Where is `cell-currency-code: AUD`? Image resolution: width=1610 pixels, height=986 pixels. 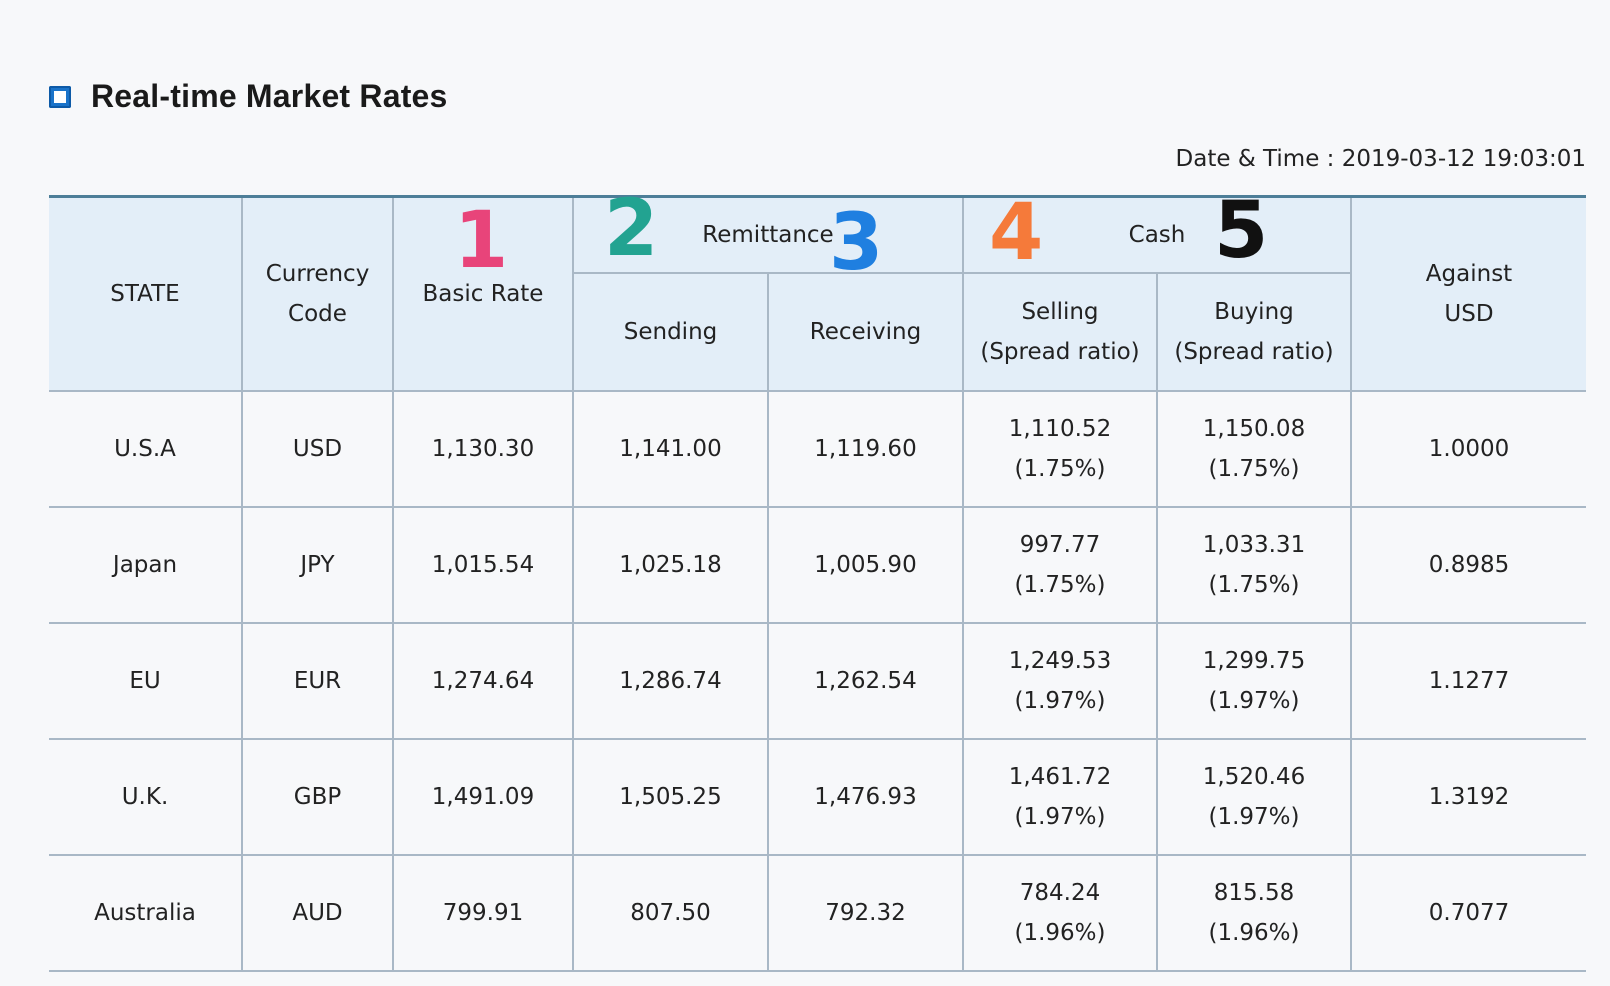 cell-currency-code: AUD is located at coordinates (317, 913).